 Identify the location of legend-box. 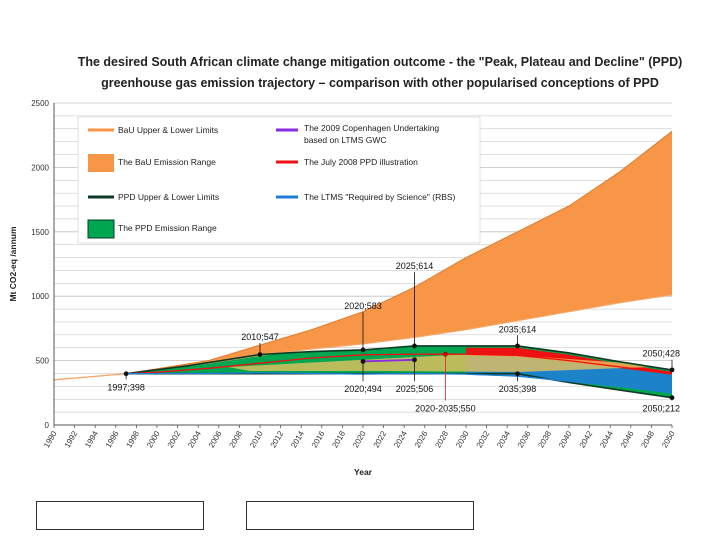
(279, 180).